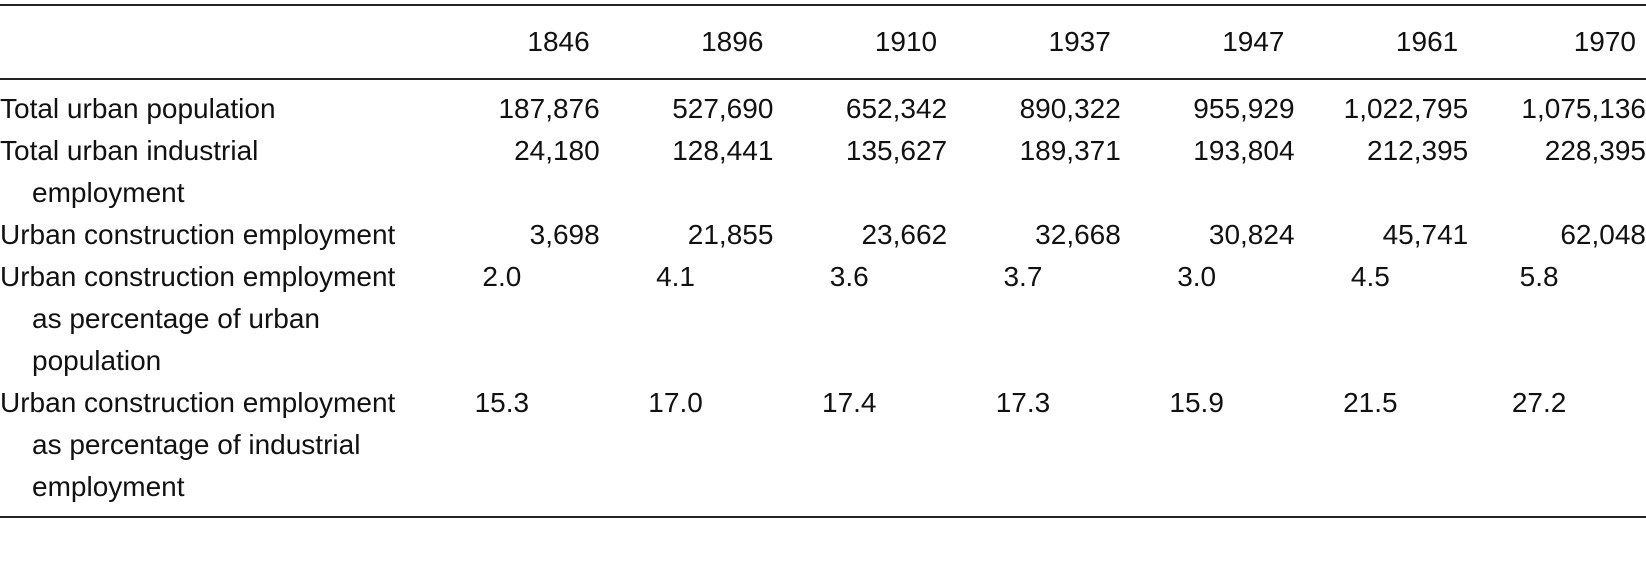  Describe the element at coordinates (1595, 150) in the screenshot. I see `value-cell: 228,395` at that location.